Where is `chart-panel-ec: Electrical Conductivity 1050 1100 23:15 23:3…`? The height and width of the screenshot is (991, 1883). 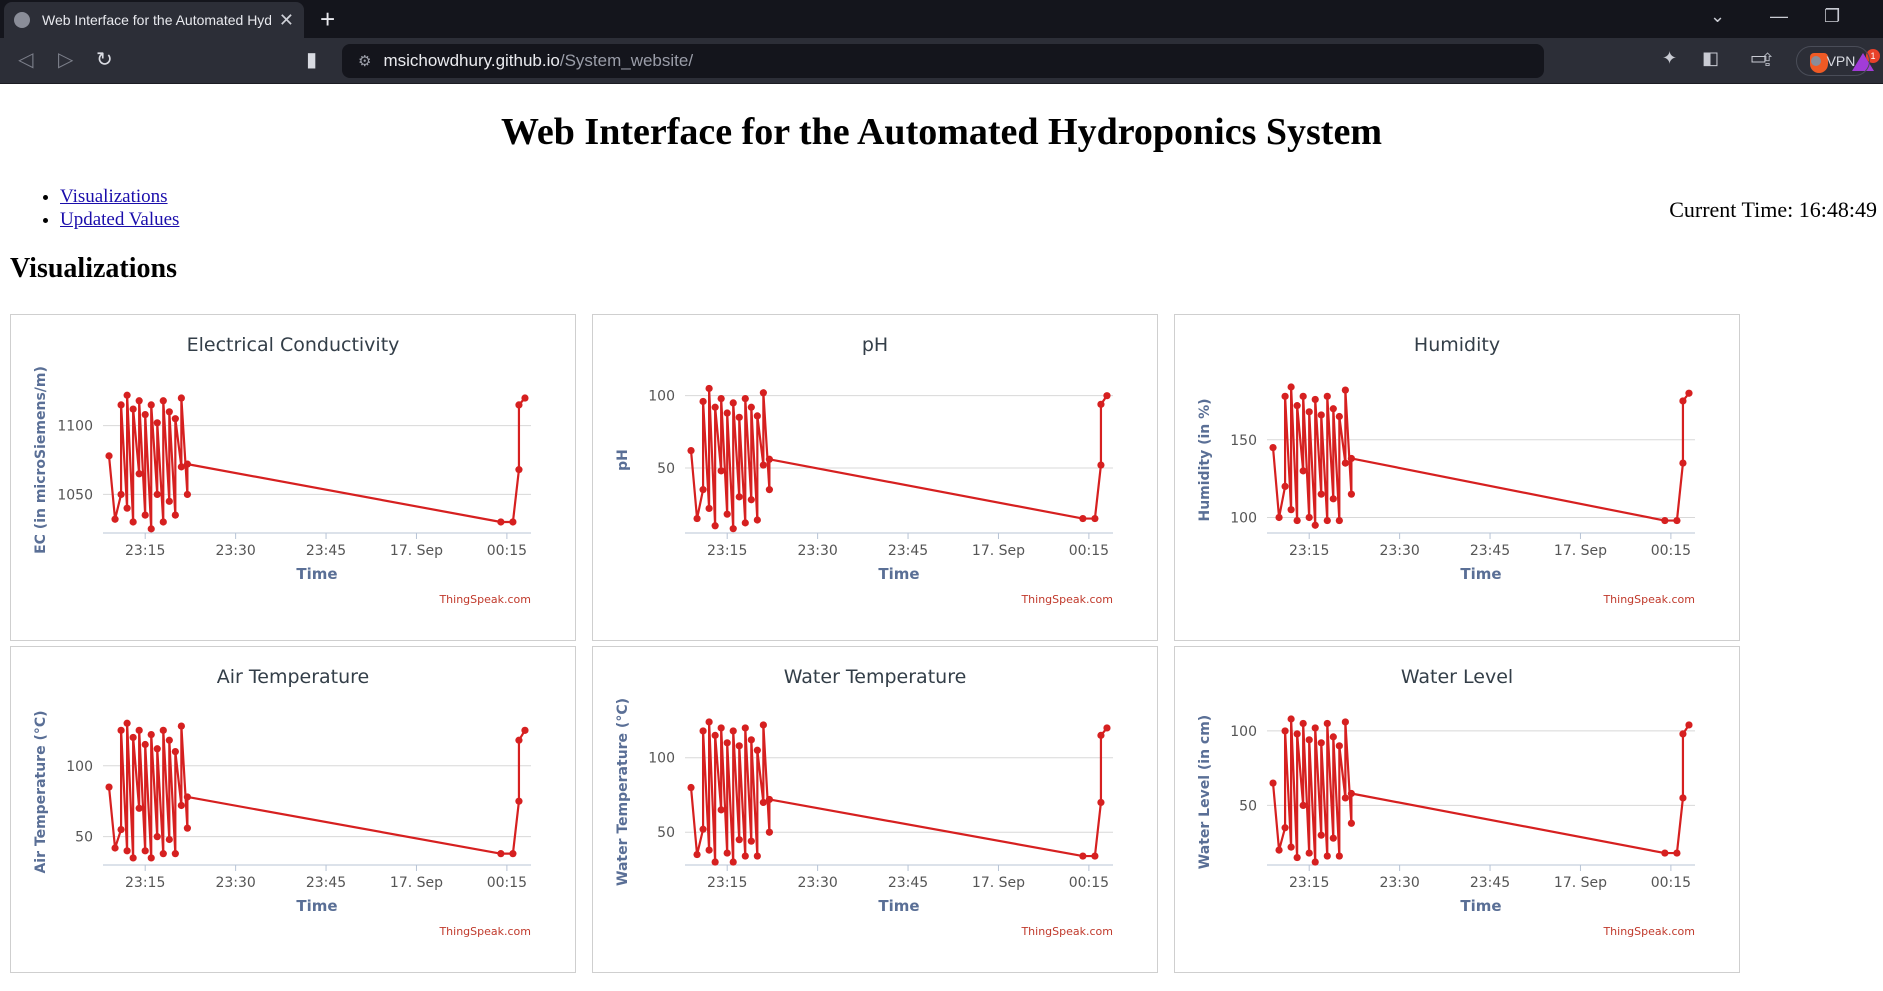 chart-panel-ec: Electrical Conductivity 1050 1100 23:15 23:3… is located at coordinates (293, 477).